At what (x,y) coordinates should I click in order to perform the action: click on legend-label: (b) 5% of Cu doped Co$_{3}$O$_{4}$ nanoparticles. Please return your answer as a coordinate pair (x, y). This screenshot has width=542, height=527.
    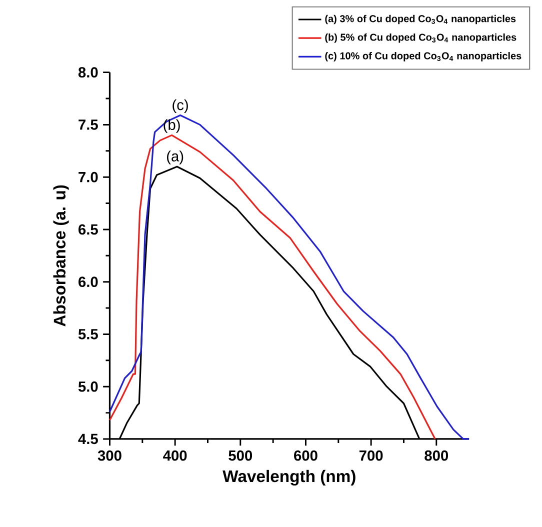
    Looking at the image, I should click on (420, 38).